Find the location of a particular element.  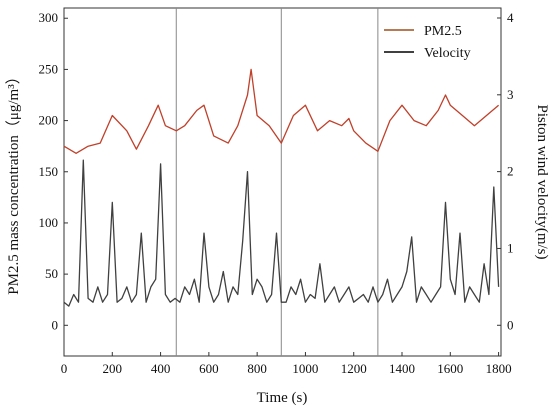

x-tick-label: 1800 is located at coordinates (499, 368).